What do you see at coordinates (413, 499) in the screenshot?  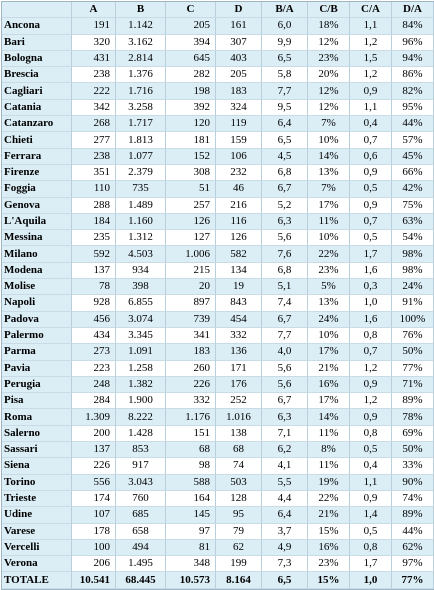 I see `d-over-a-cell: 74%` at bounding box center [413, 499].